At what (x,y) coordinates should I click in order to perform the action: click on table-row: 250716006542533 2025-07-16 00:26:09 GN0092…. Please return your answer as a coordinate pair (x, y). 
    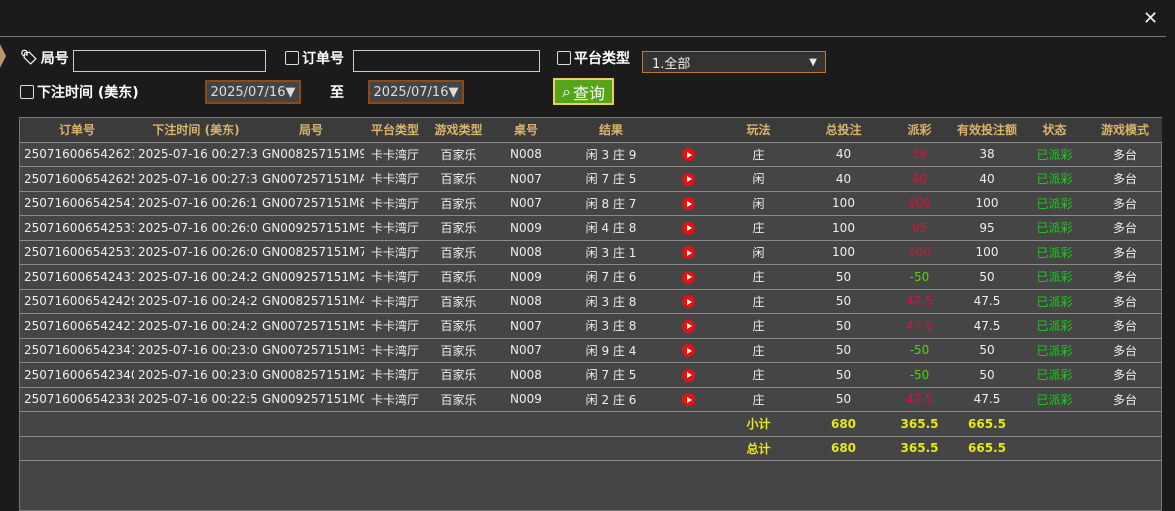
    Looking at the image, I should click on (591, 228).